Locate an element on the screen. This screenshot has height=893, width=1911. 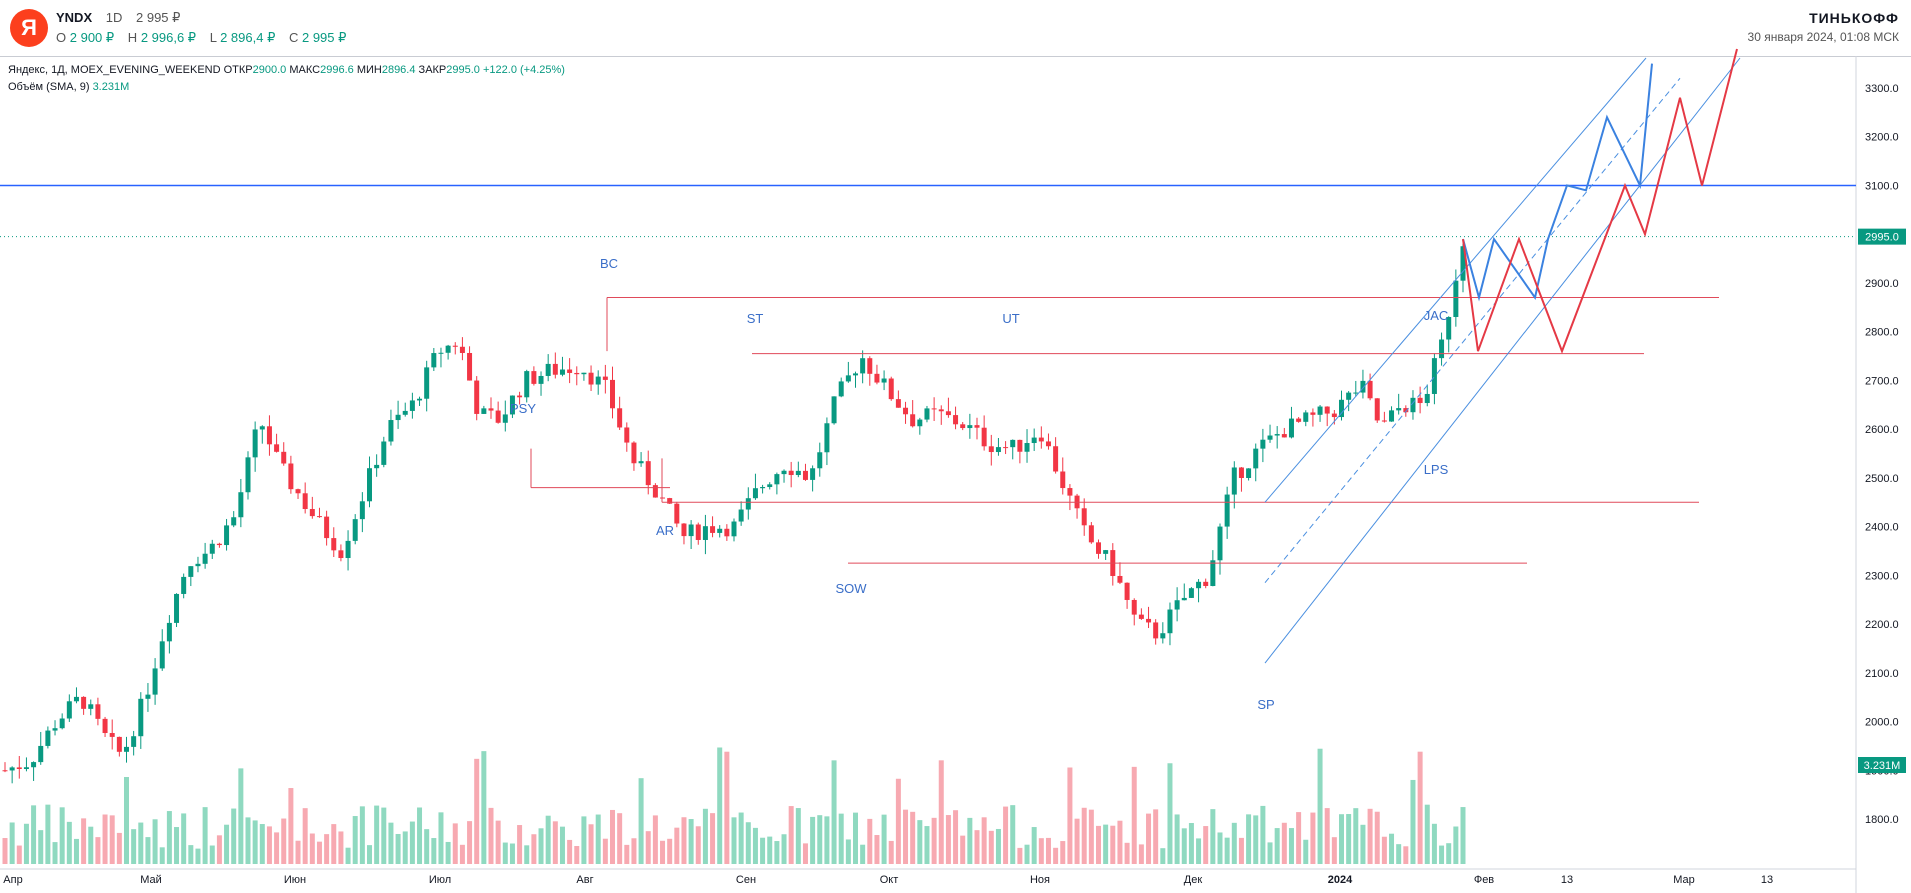
volume-tag is located at coordinates (1882, 765).